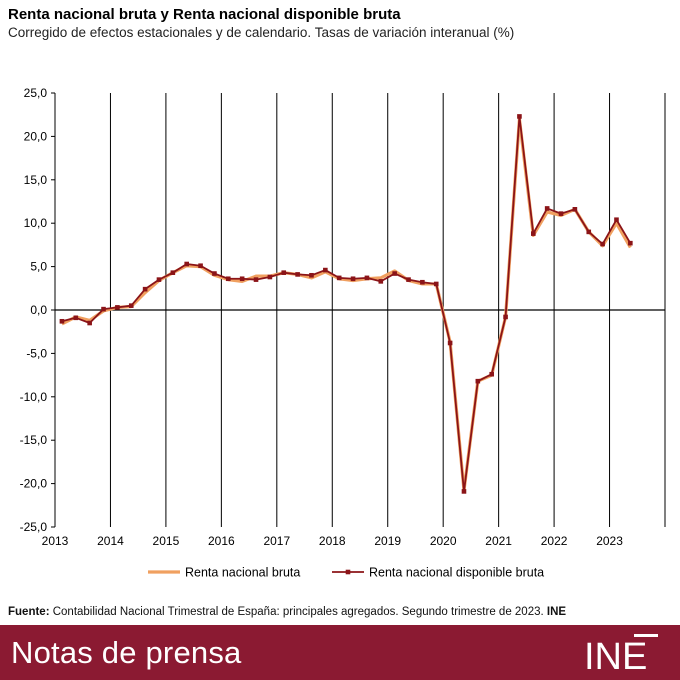 This screenshot has width=680, height=680. What do you see at coordinates (554, 541) in the screenshot?
I see `x-tick-label: 2022` at bounding box center [554, 541].